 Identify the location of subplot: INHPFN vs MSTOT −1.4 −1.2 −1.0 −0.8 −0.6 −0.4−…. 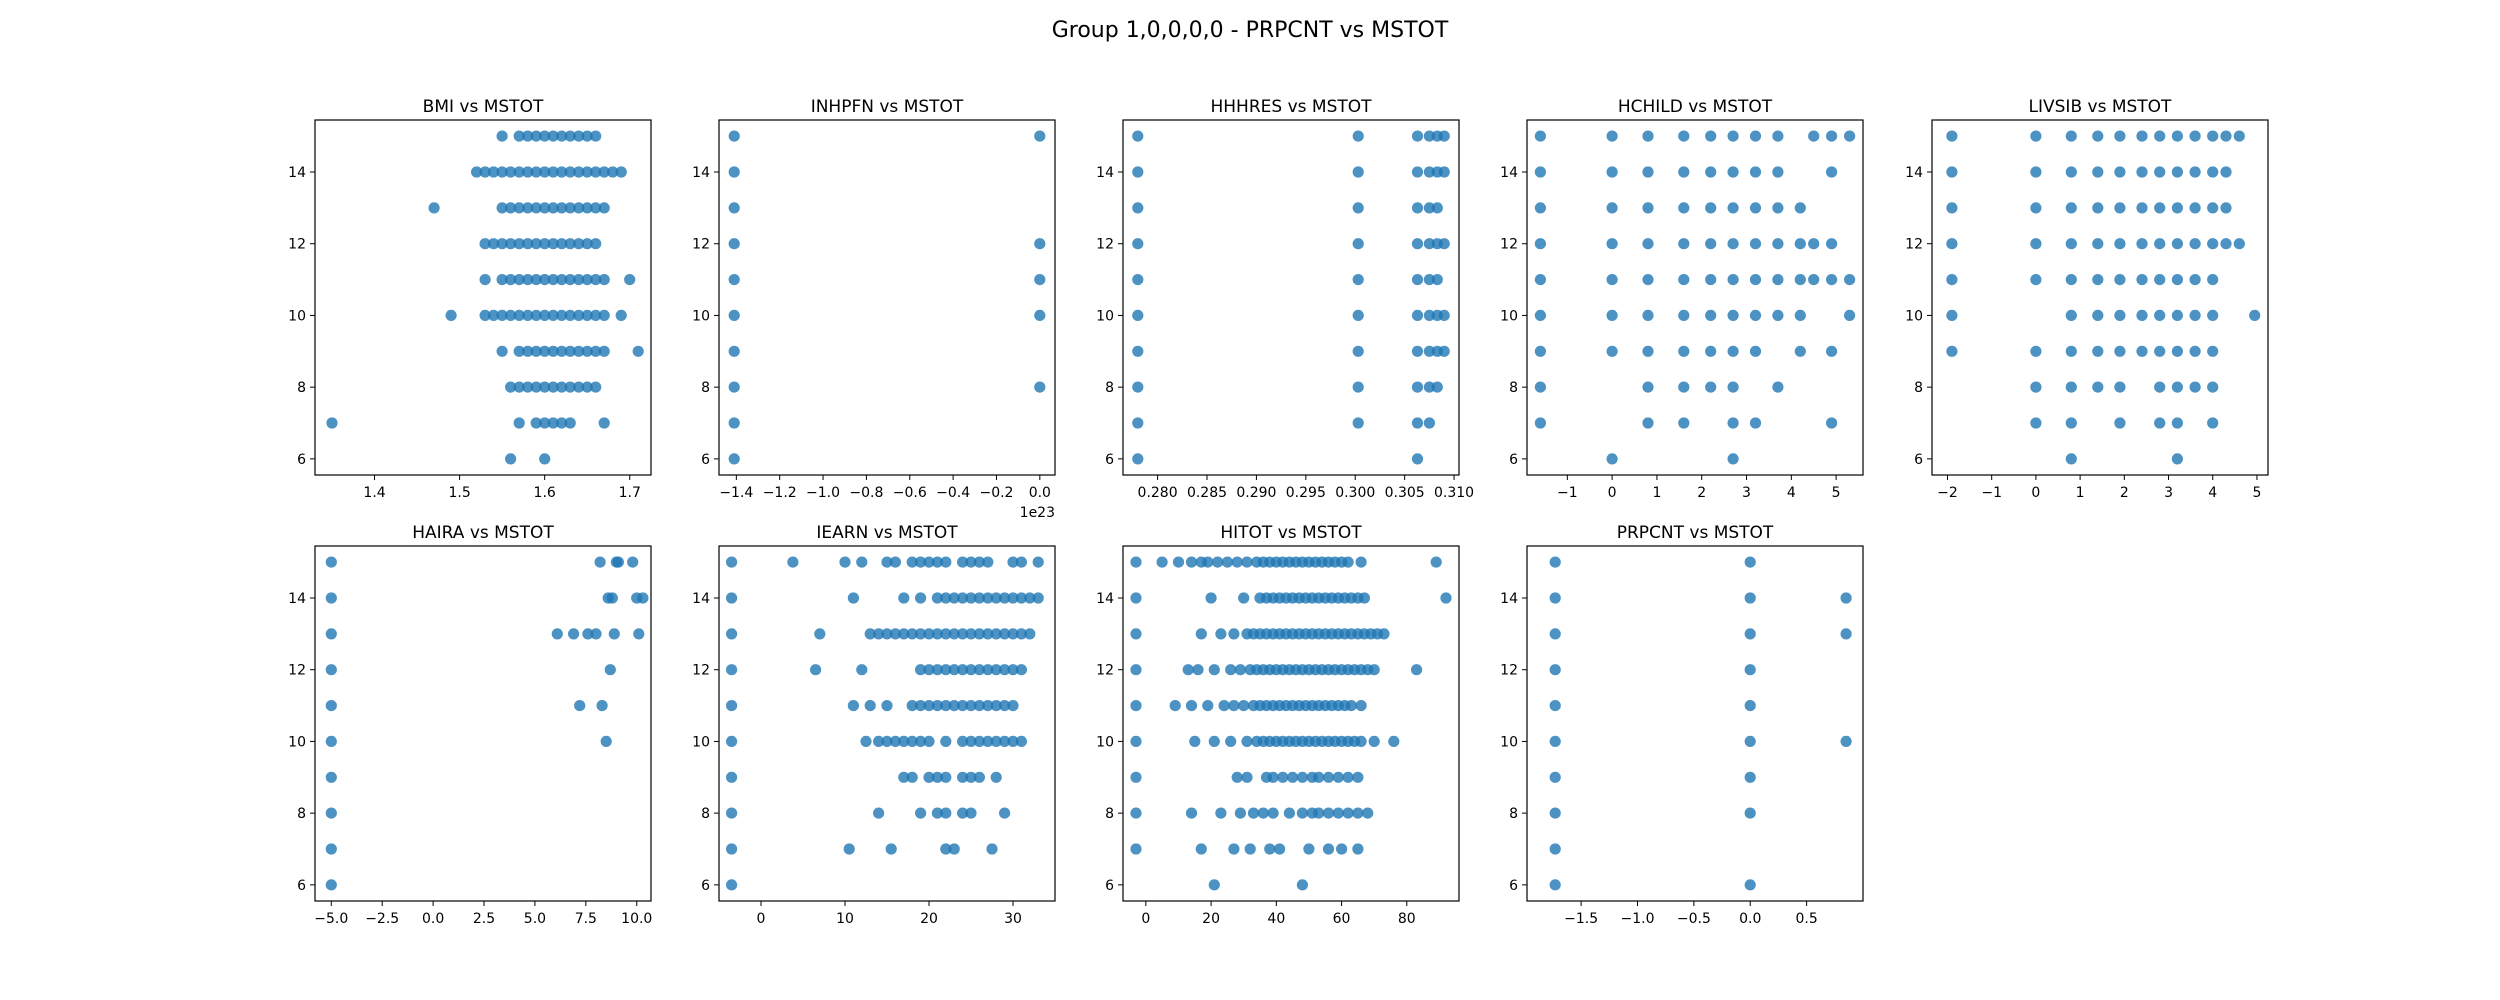
(874, 309).